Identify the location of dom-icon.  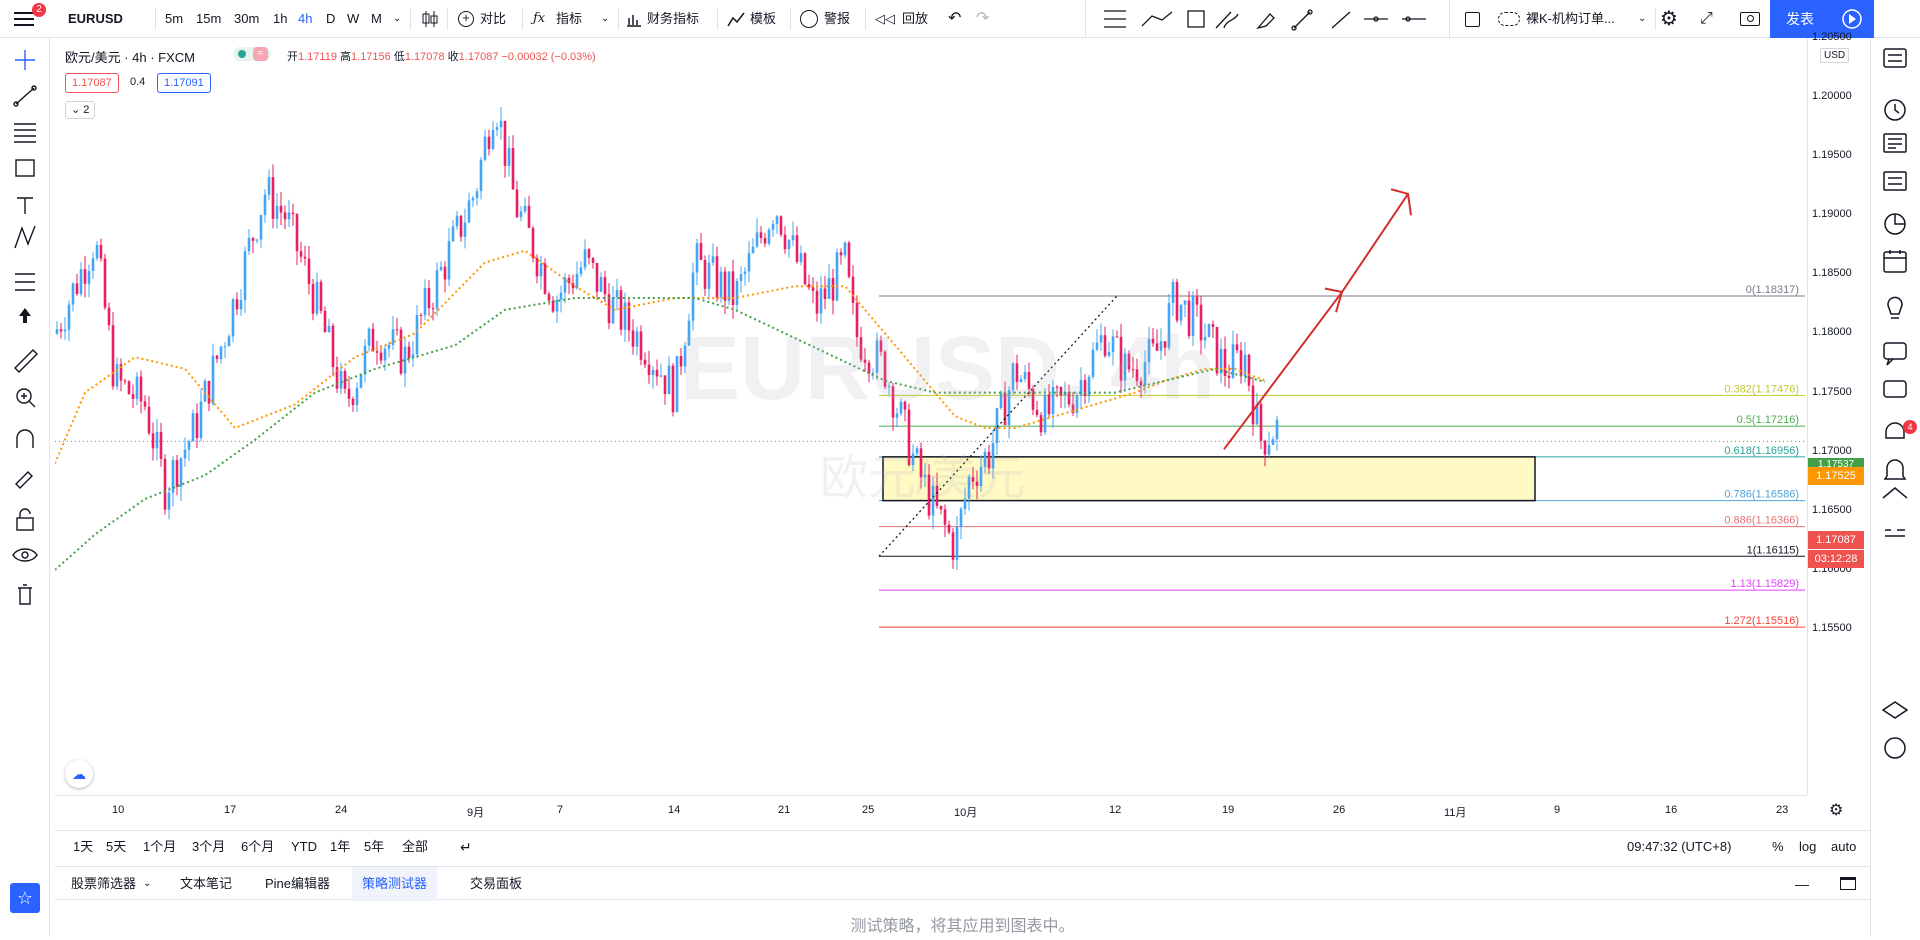
(1895, 533).